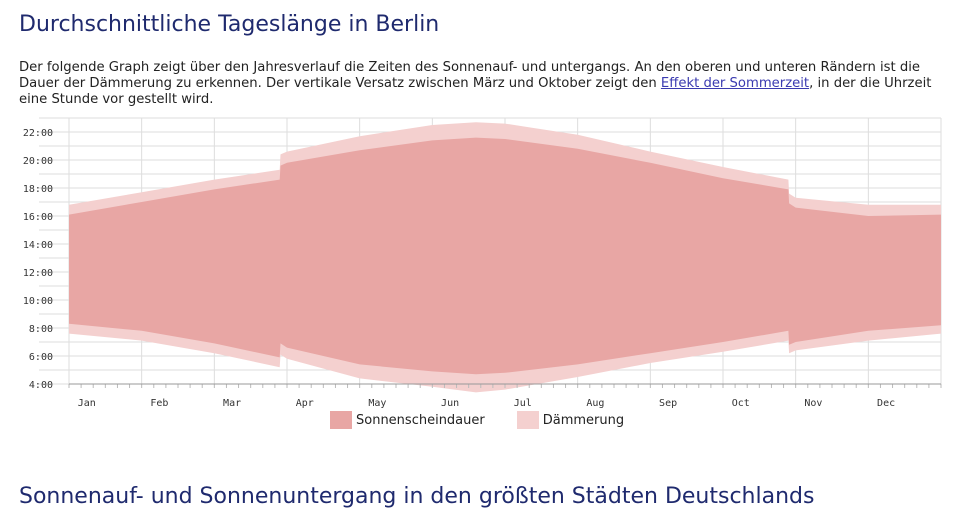 Image resolution: width=969 pixels, height=518 pixels. I want to click on y-tick-label: 16:00, so click(38, 217).